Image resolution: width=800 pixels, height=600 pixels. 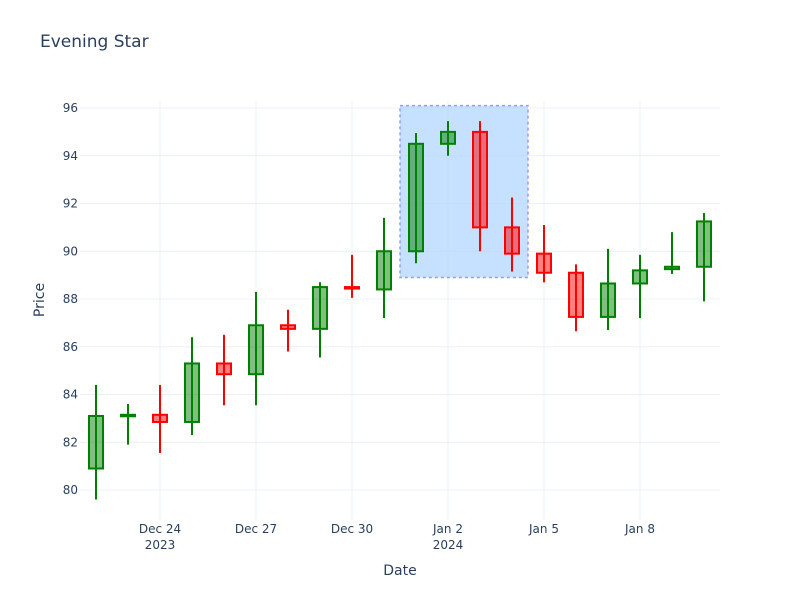 I want to click on x-tick-year-label: 2024, so click(x=448, y=545).